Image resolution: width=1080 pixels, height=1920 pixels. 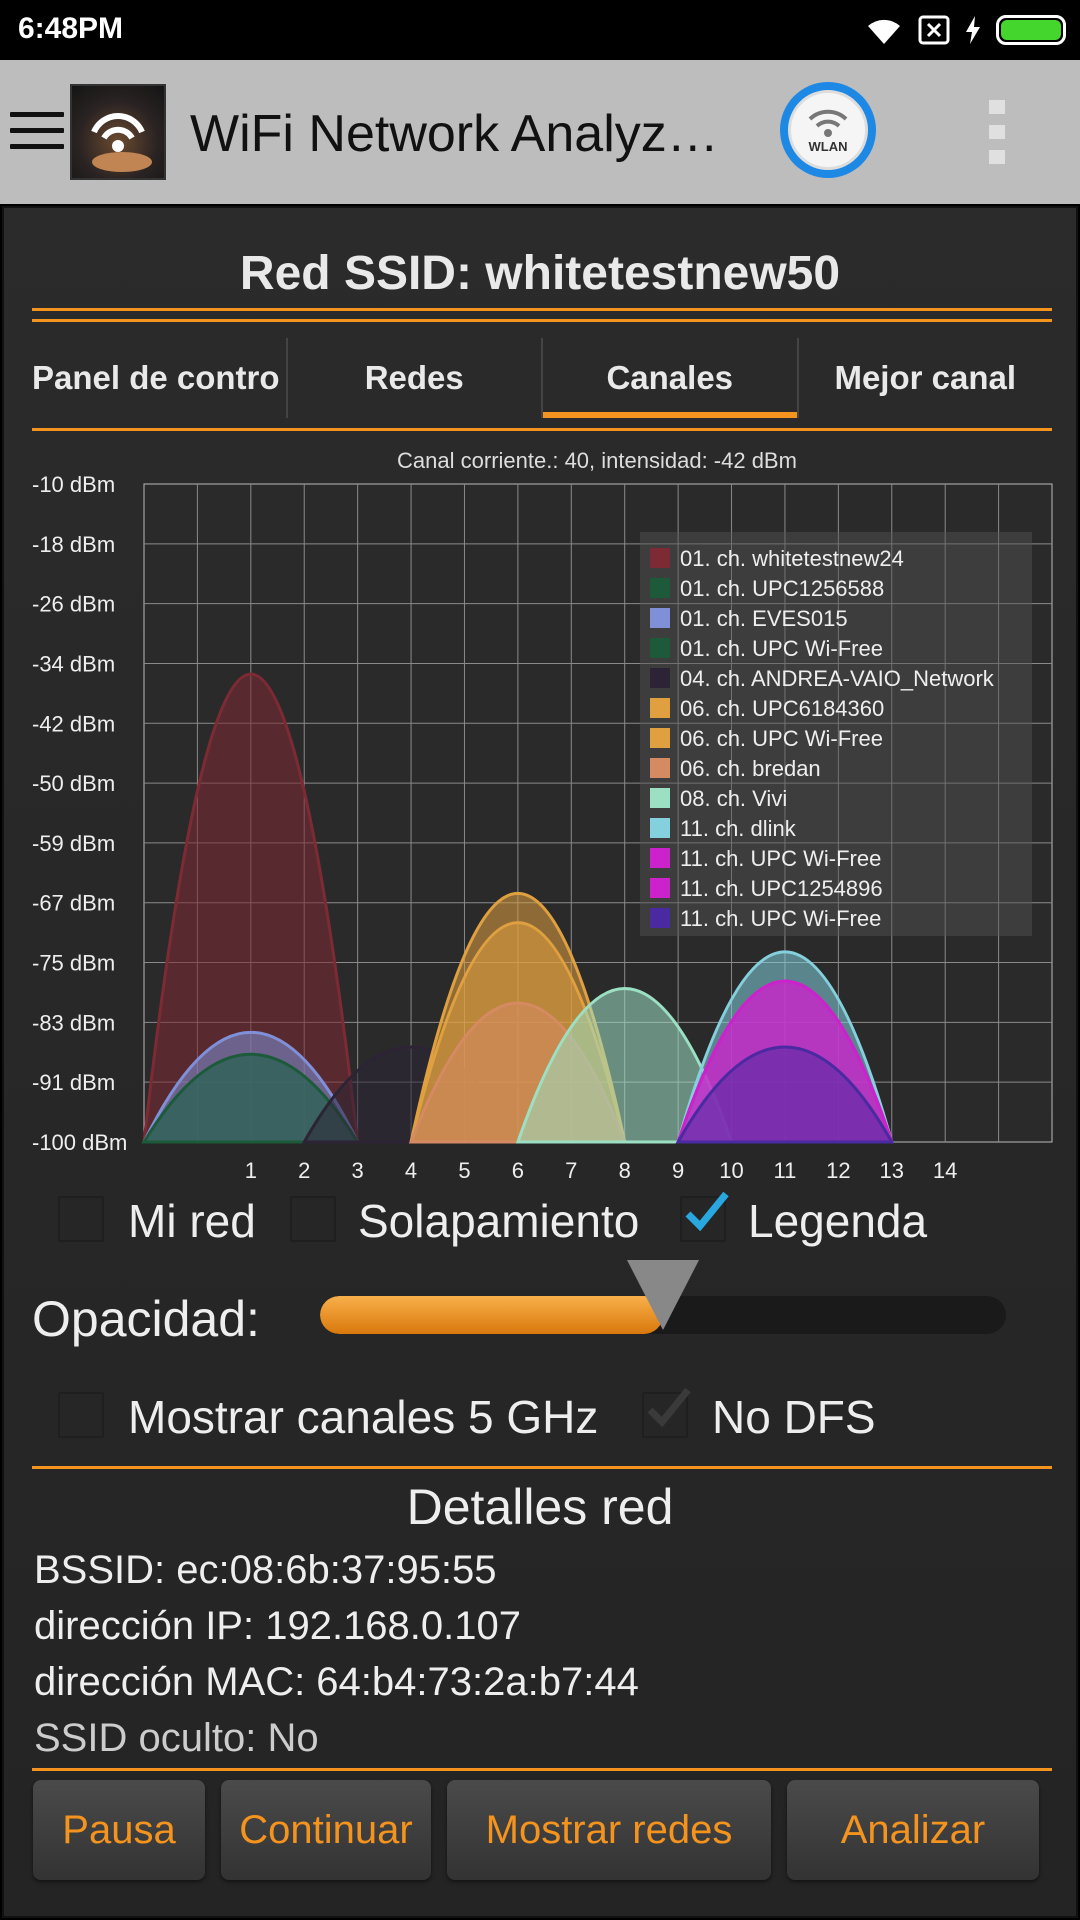 What do you see at coordinates (913, 1830) in the screenshot?
I see `analyze-button: Analizar` at bounding box center [913, 1830].